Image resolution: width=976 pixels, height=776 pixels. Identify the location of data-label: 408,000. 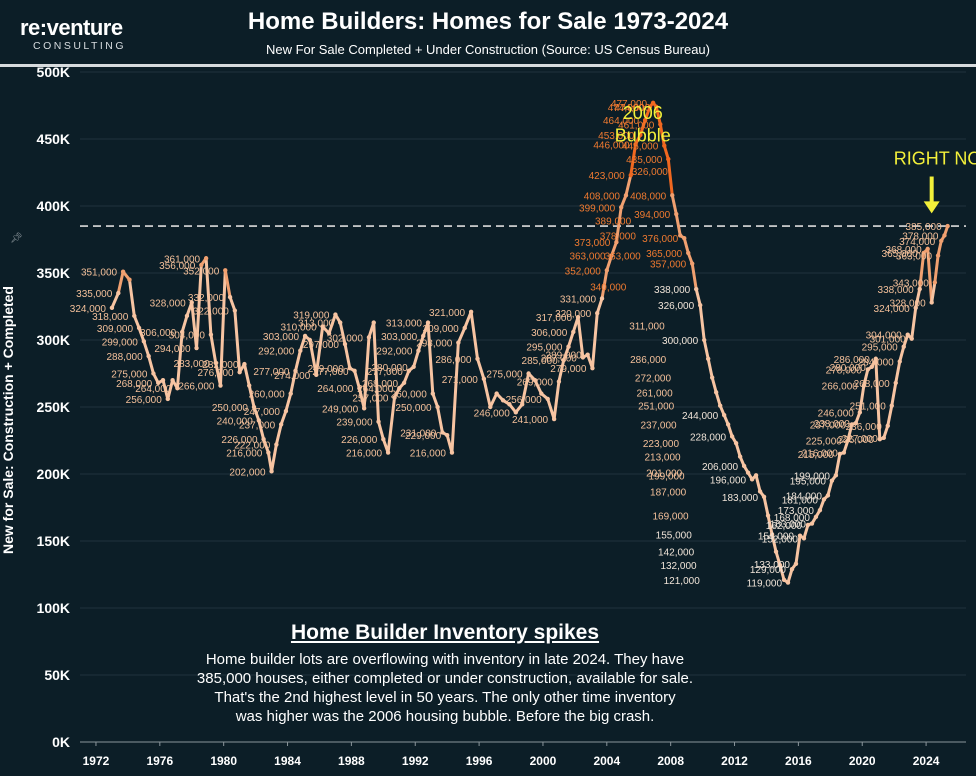
(648, 196).